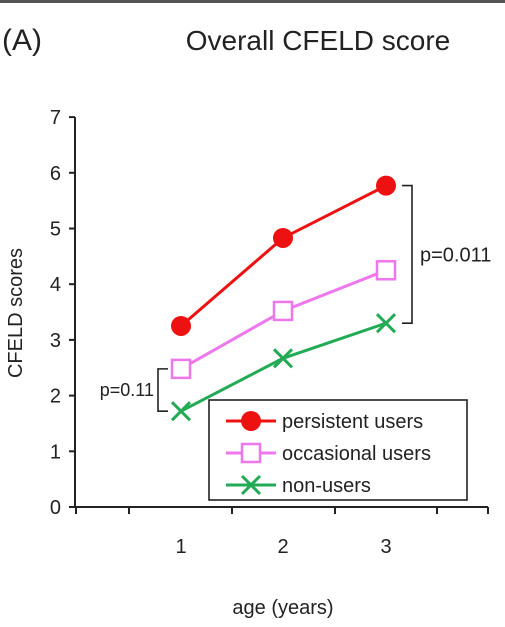 The width and height of the screenshot is (505, 627). I want to click on chart-title: Overall CFELD score, so click(318, 40).